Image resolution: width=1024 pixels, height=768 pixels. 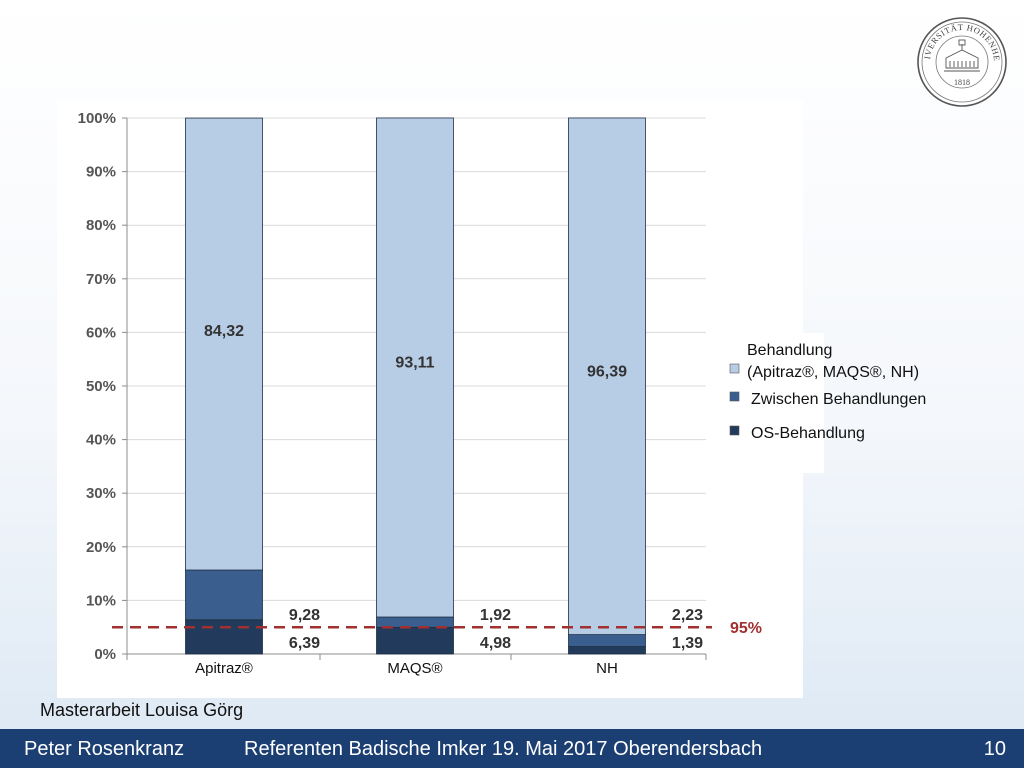 I want to click on legend-label: (Apitraz®, MAQS®, NH), so click(x=833, y=372).